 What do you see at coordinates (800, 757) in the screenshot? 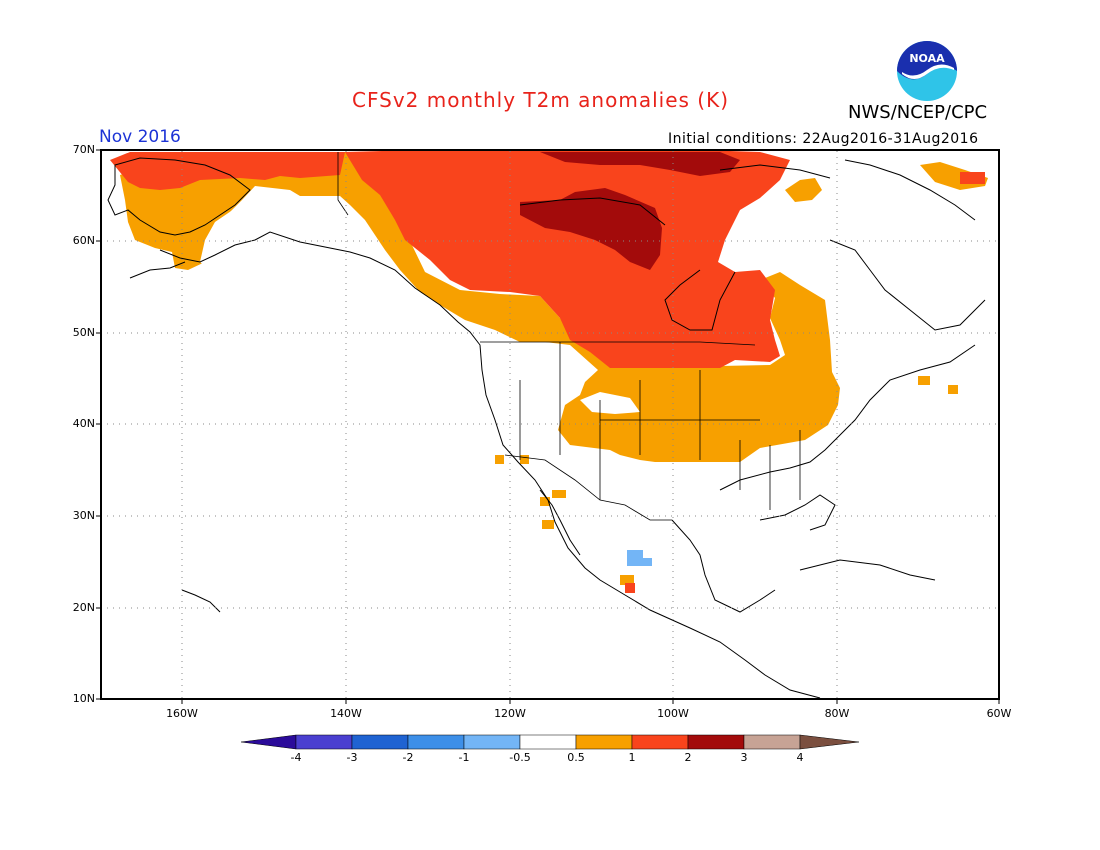
I see `colorbar-label: 4` at bounding box center [800, 757].